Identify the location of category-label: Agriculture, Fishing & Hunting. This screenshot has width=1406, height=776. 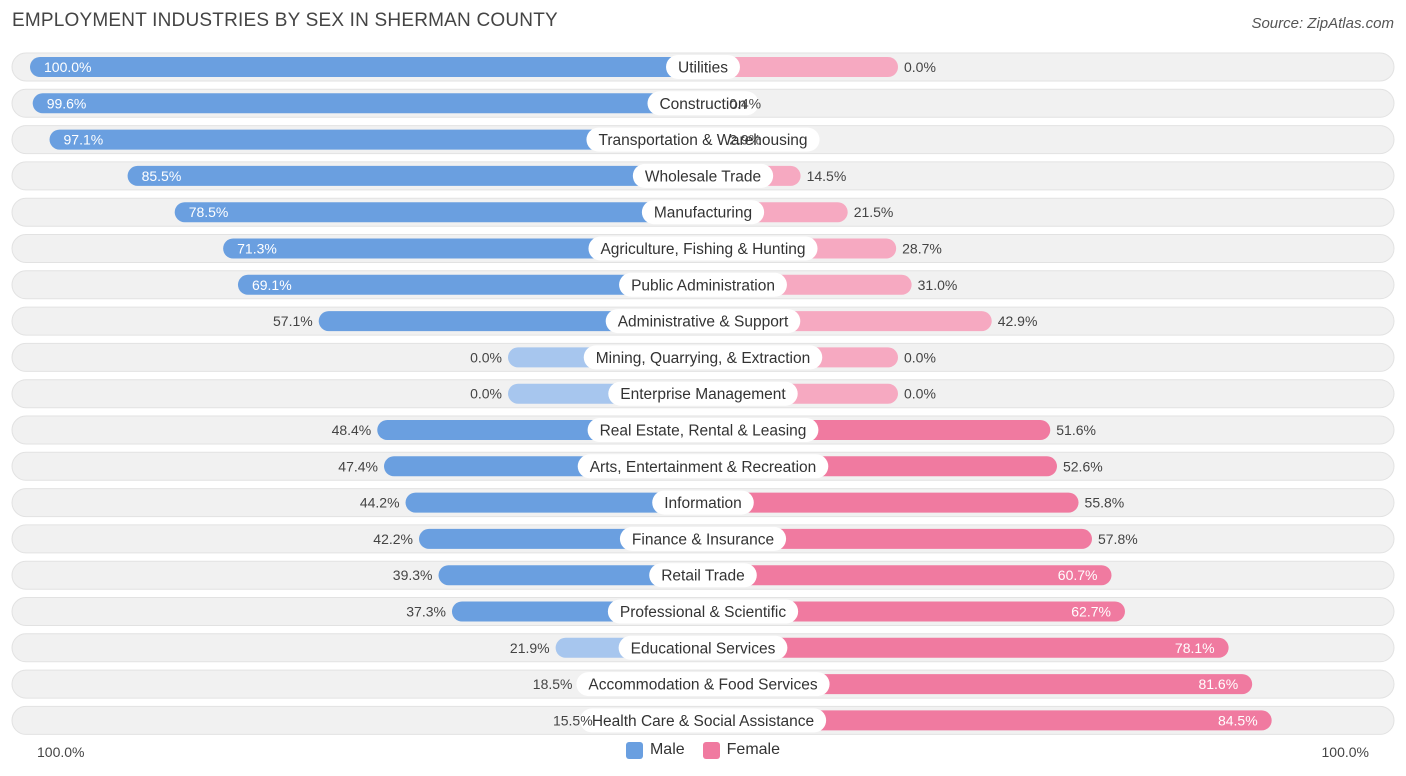
(702, 249).